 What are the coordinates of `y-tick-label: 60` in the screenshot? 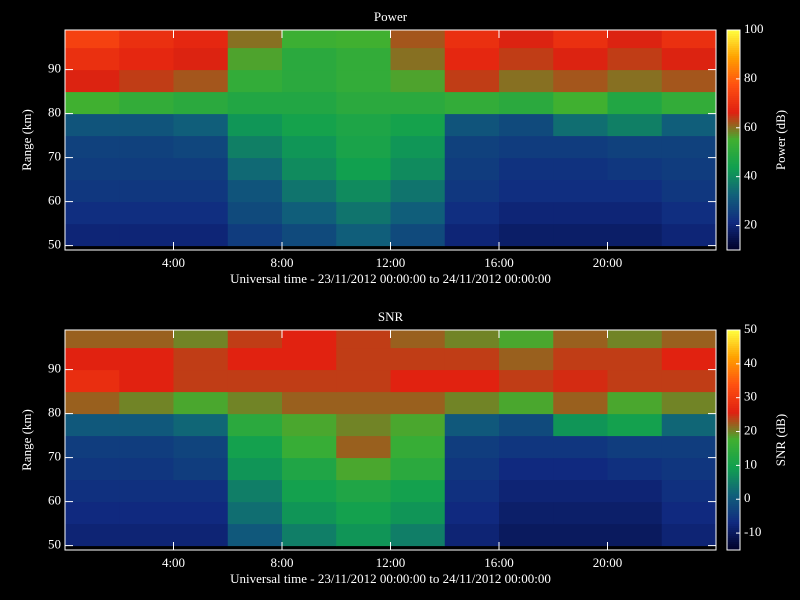 It's located at (54, 500).